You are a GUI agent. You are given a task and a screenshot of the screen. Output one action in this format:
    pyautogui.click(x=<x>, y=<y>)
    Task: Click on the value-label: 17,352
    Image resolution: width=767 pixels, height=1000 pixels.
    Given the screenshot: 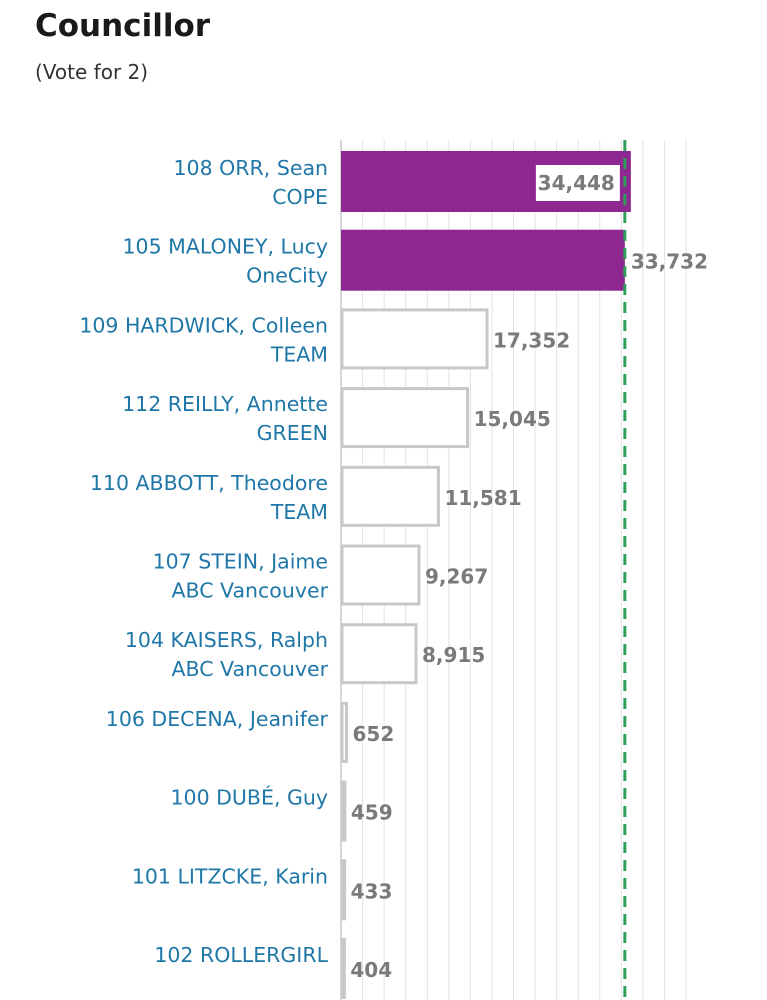 What is the action you would take?
    pyautogui.click(x=531, y=340)
    